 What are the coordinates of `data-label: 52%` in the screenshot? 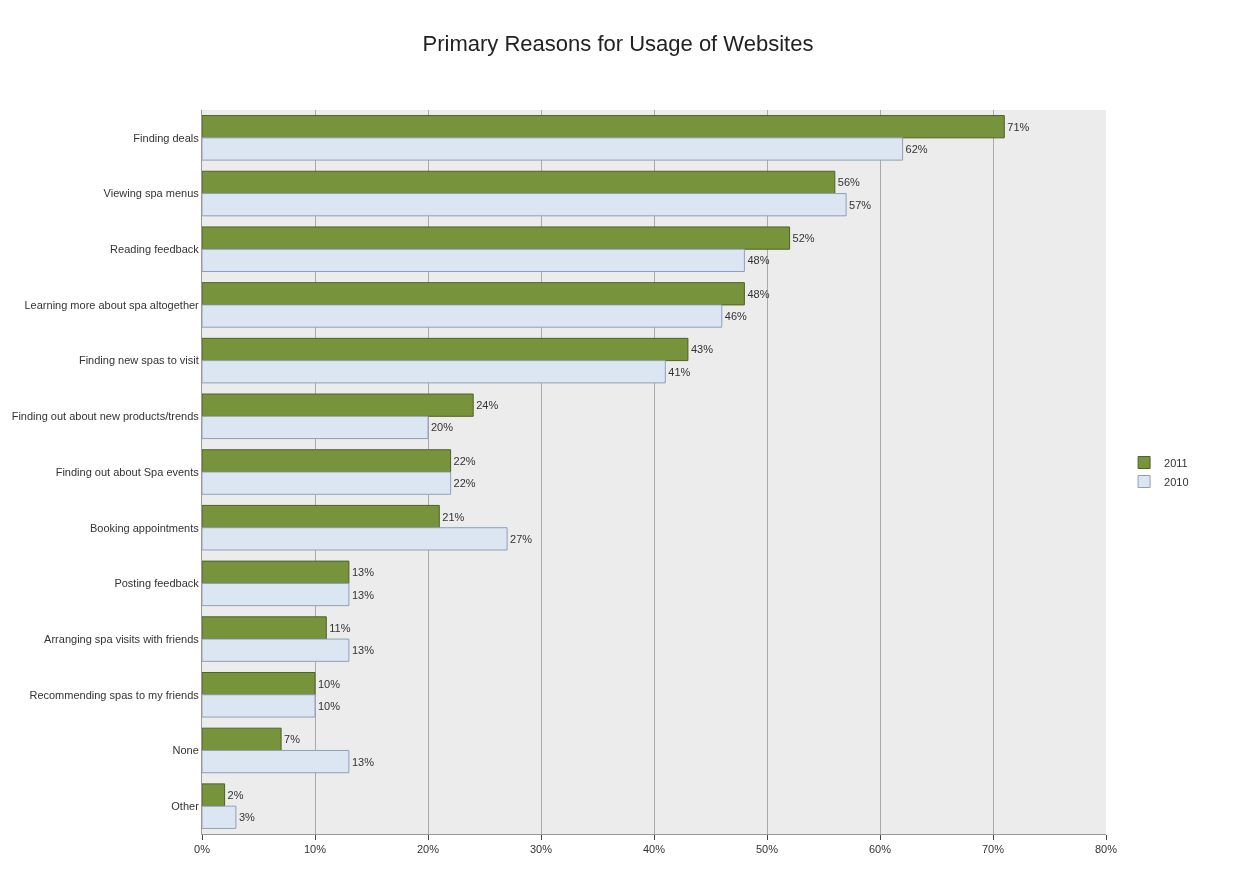 It's located at (803, 238).